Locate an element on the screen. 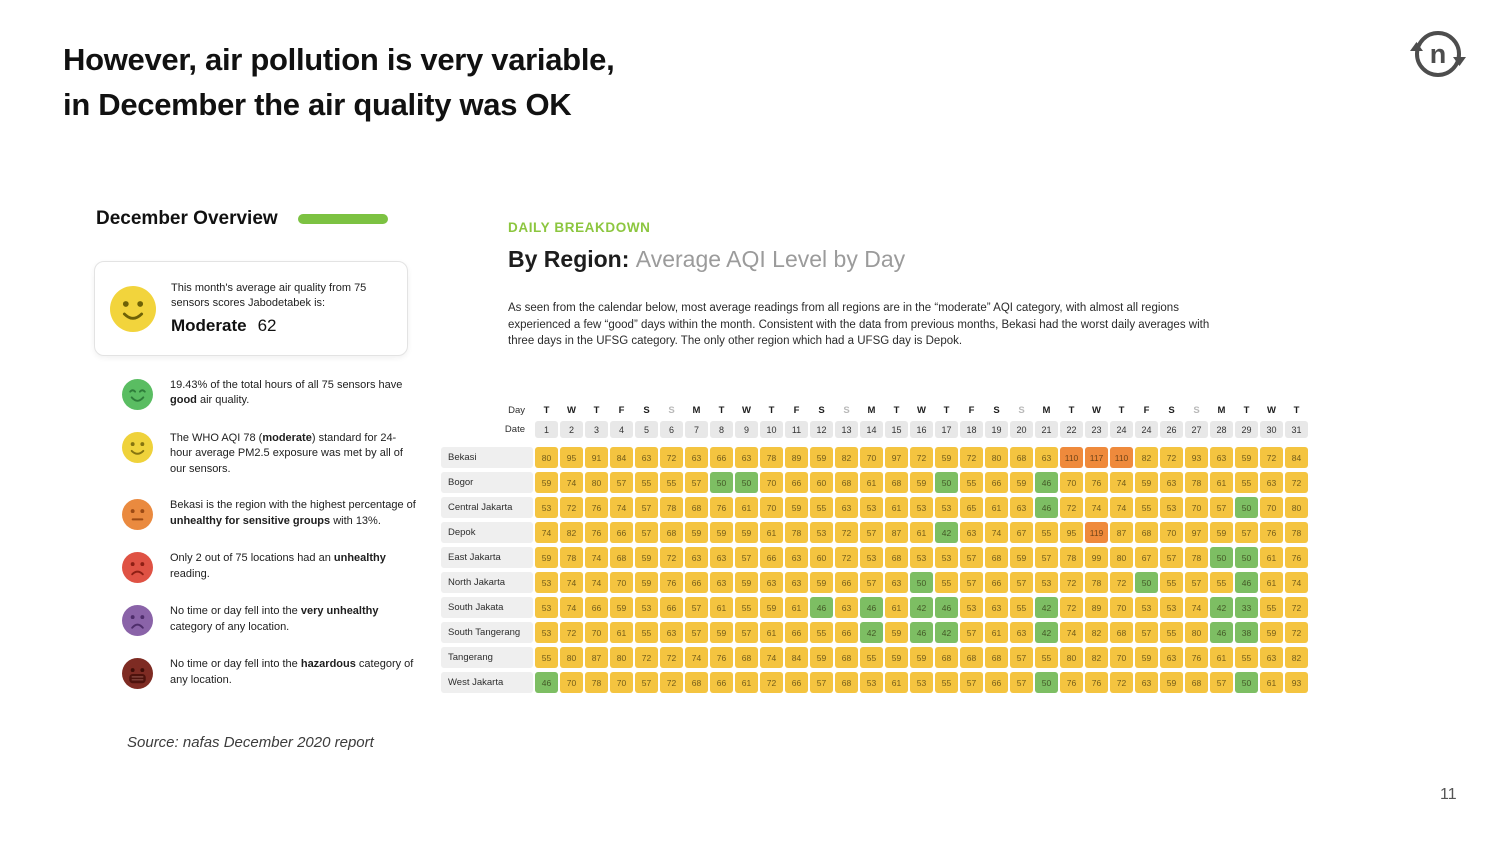  date-cell: 3 is located at coordinates (596, 429).